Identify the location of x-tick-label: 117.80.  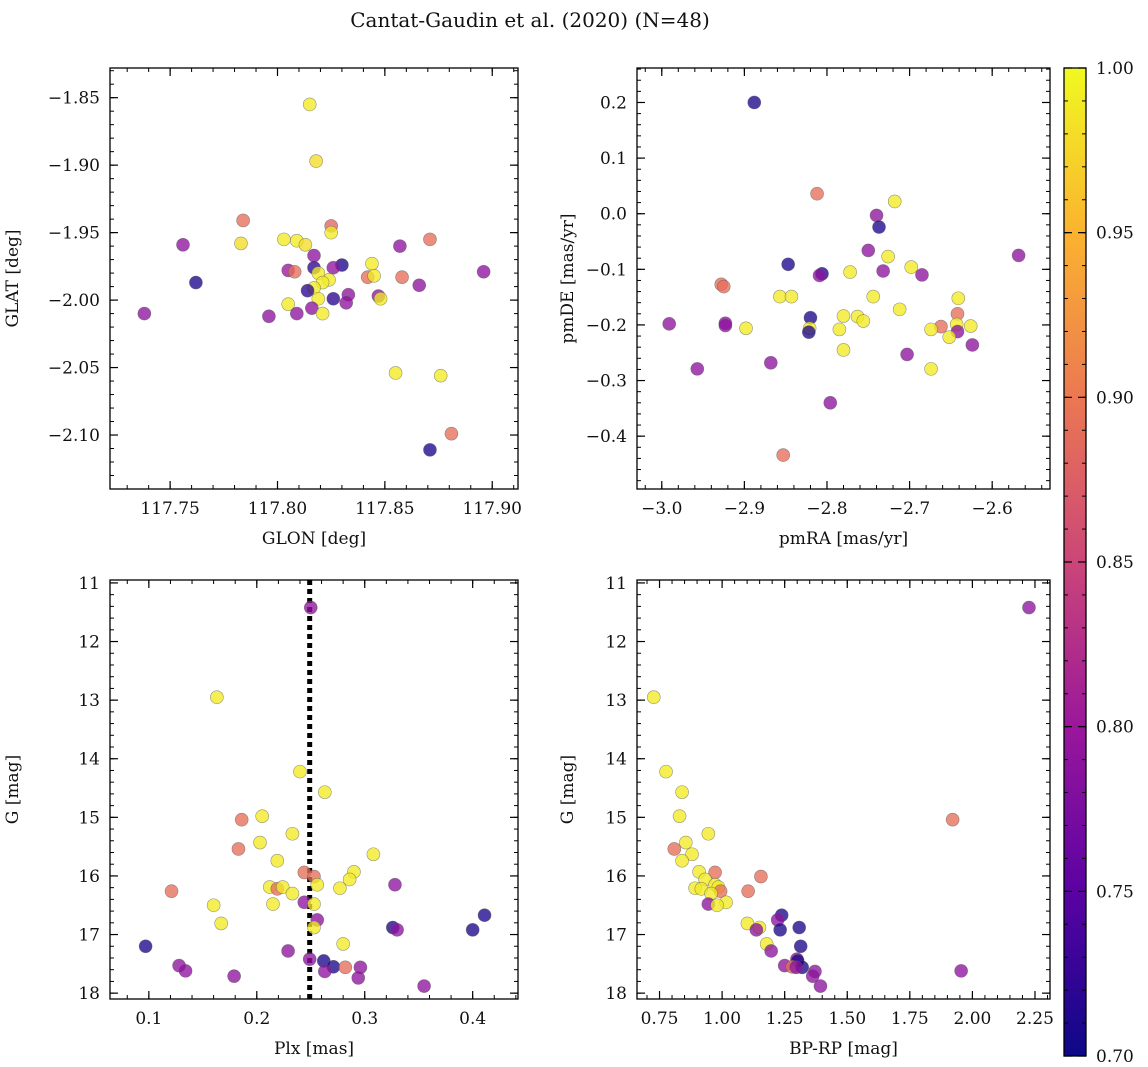
(277, 509).